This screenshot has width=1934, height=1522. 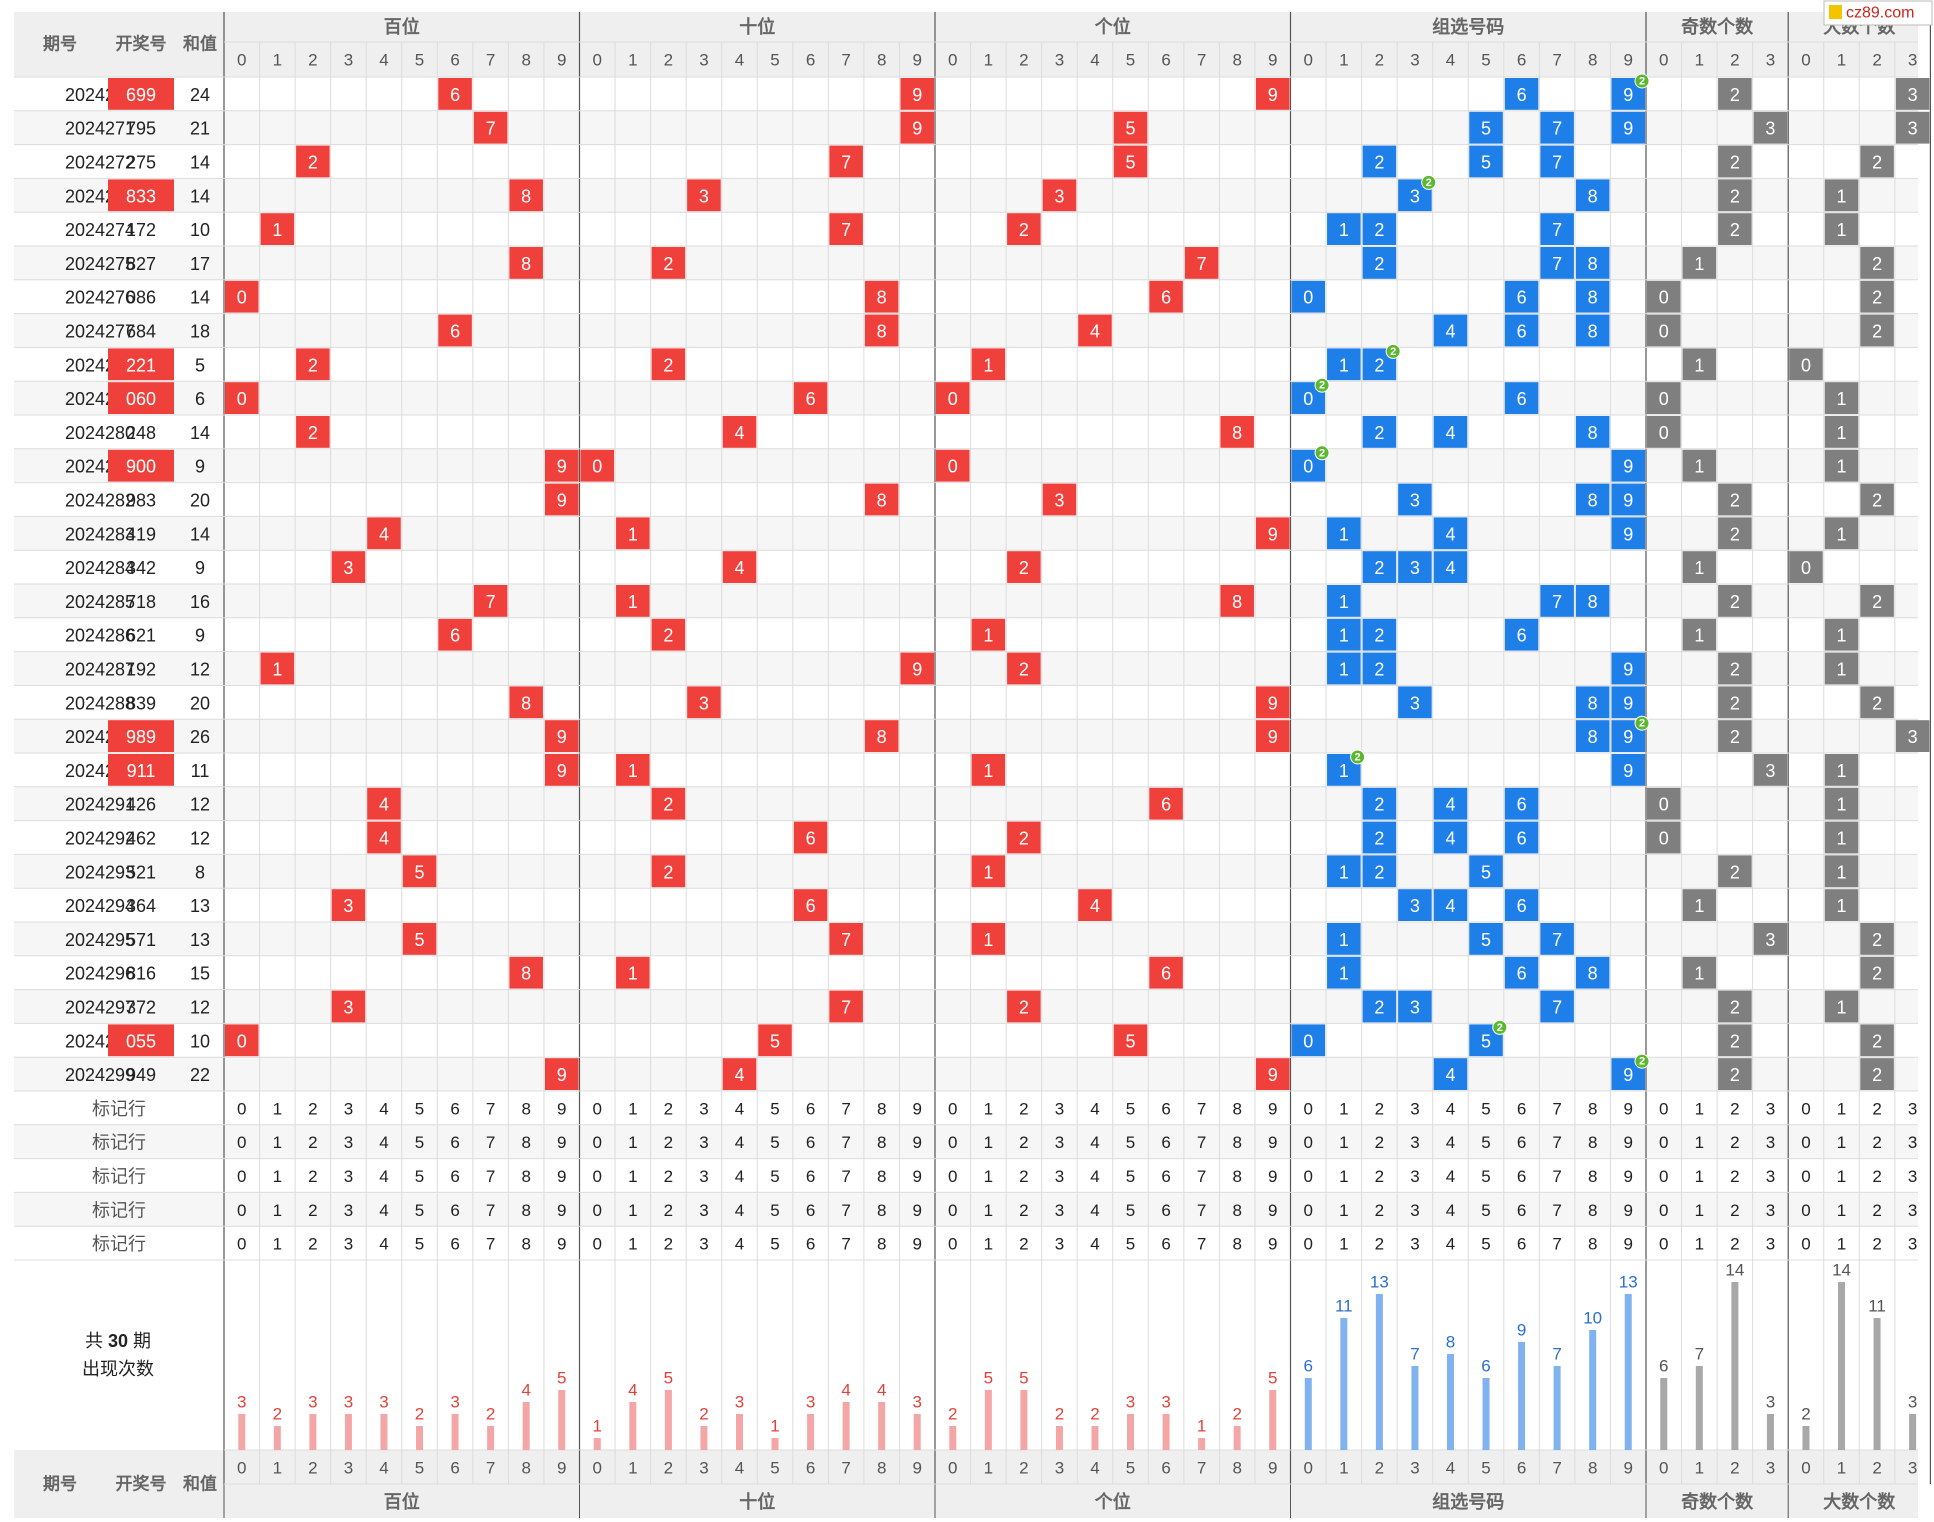 What do you see at coordinates (1876, 1468) in the screenshot?
I see `digit-footer: 2` at bounding box center [1876, 1468].